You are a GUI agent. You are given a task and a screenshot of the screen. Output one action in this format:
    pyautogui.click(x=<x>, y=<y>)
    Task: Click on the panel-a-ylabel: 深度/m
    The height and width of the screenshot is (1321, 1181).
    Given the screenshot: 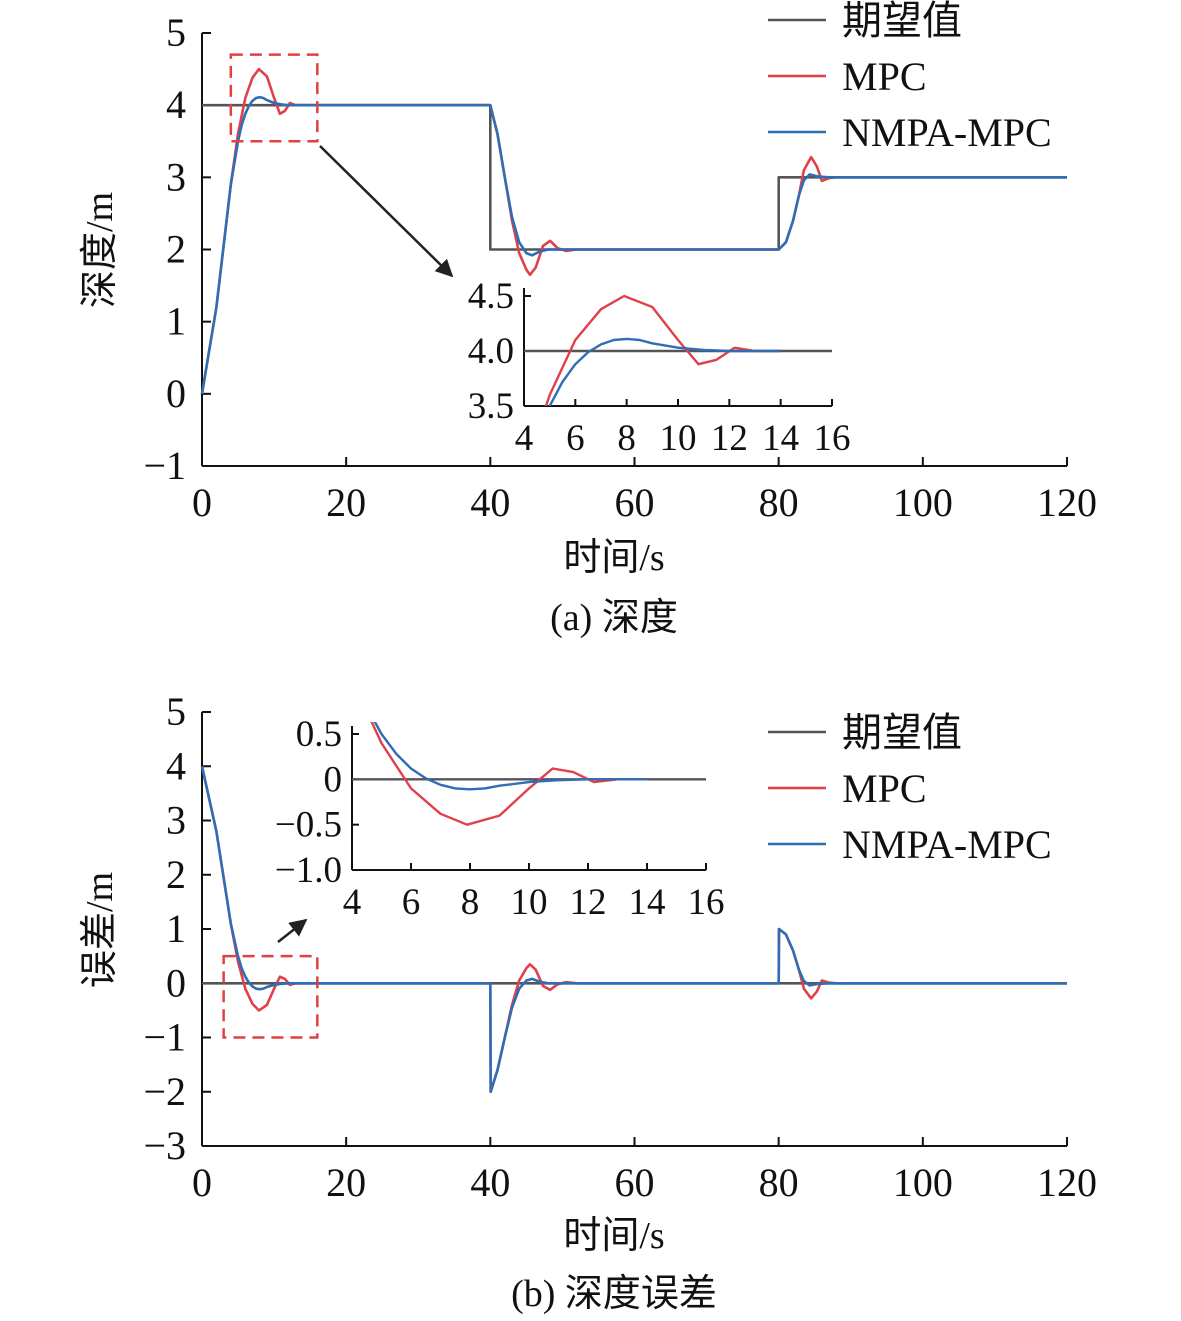 What is the action you would take?
    pyautogui.click(x=100, y=250)
    